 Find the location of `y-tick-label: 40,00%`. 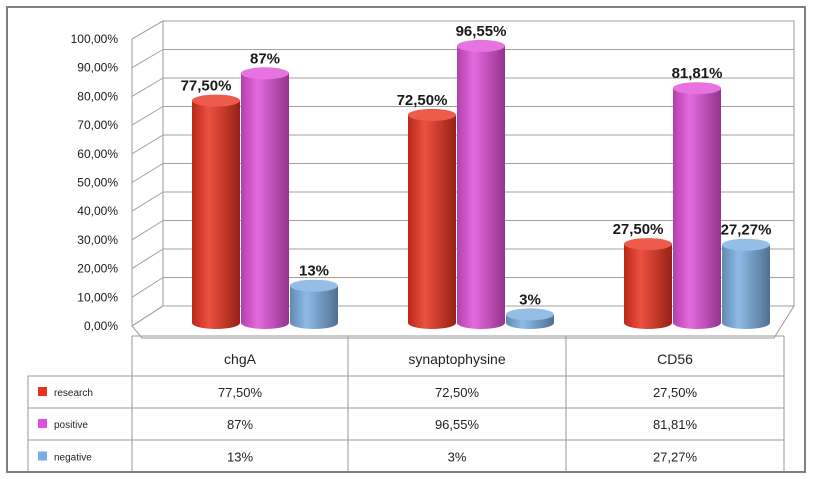

y-tick-label: 40,00% is located at coordinates (97, 211).